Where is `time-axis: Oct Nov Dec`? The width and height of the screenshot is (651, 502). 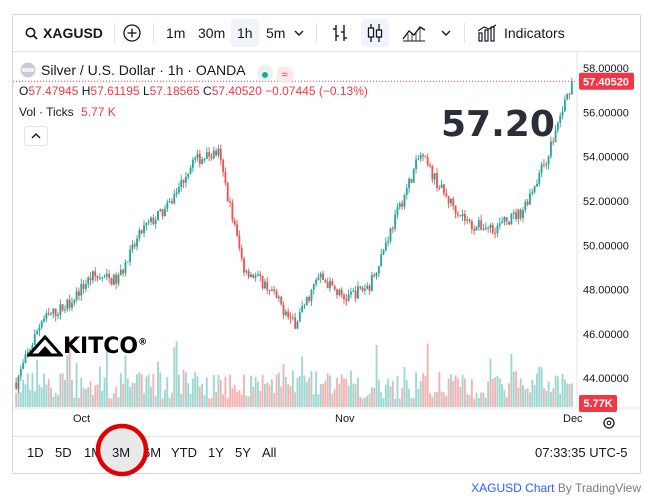 time-axis: Oct Nov Dec is located at coordinates (328, 419).